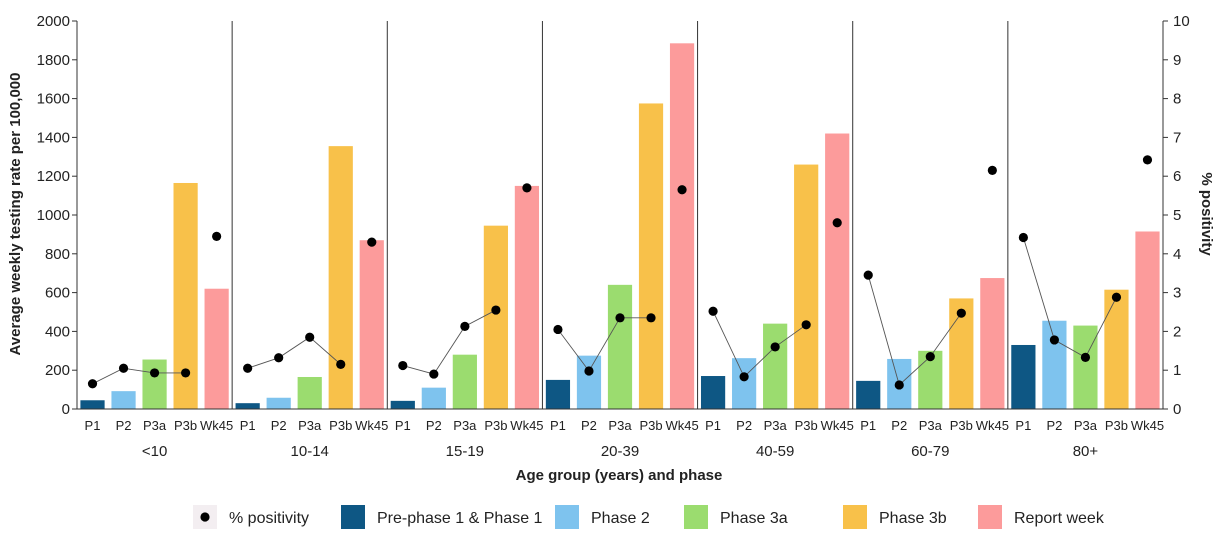  Describe the element at coordinates (205, 517) in the screenshot. I see `legend-marker-positivity` at that location.